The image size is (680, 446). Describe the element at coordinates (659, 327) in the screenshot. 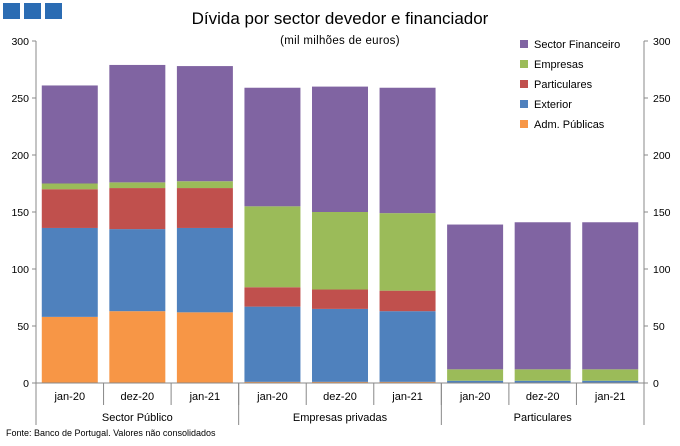

I see `y-tick-label-right: 50` at that location.